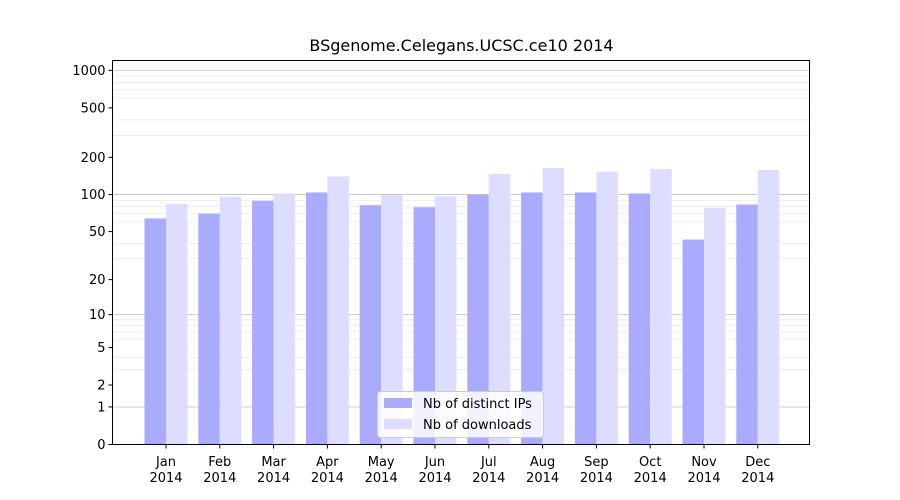 The image size is (900, 500). I want to click on x-tick-label-month: Nov, so click(704, 462).